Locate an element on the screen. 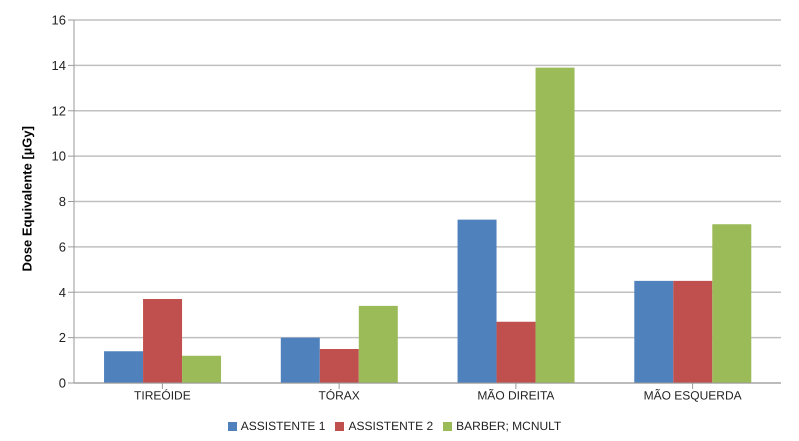 This screenshot has width=799, height=441. y-tick-label: 4 is located at coordinates (62, 292).